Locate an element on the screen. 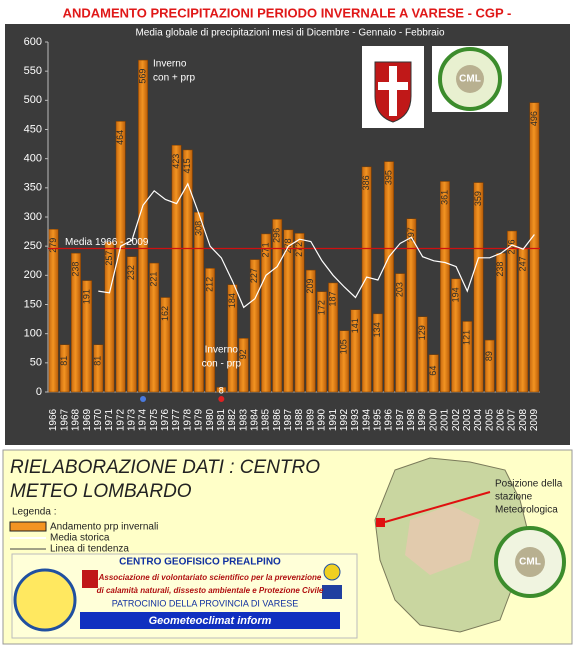 This screenshot has height=647, width=575. x-tick-label: 1975 is located at coordinates (154, 419).